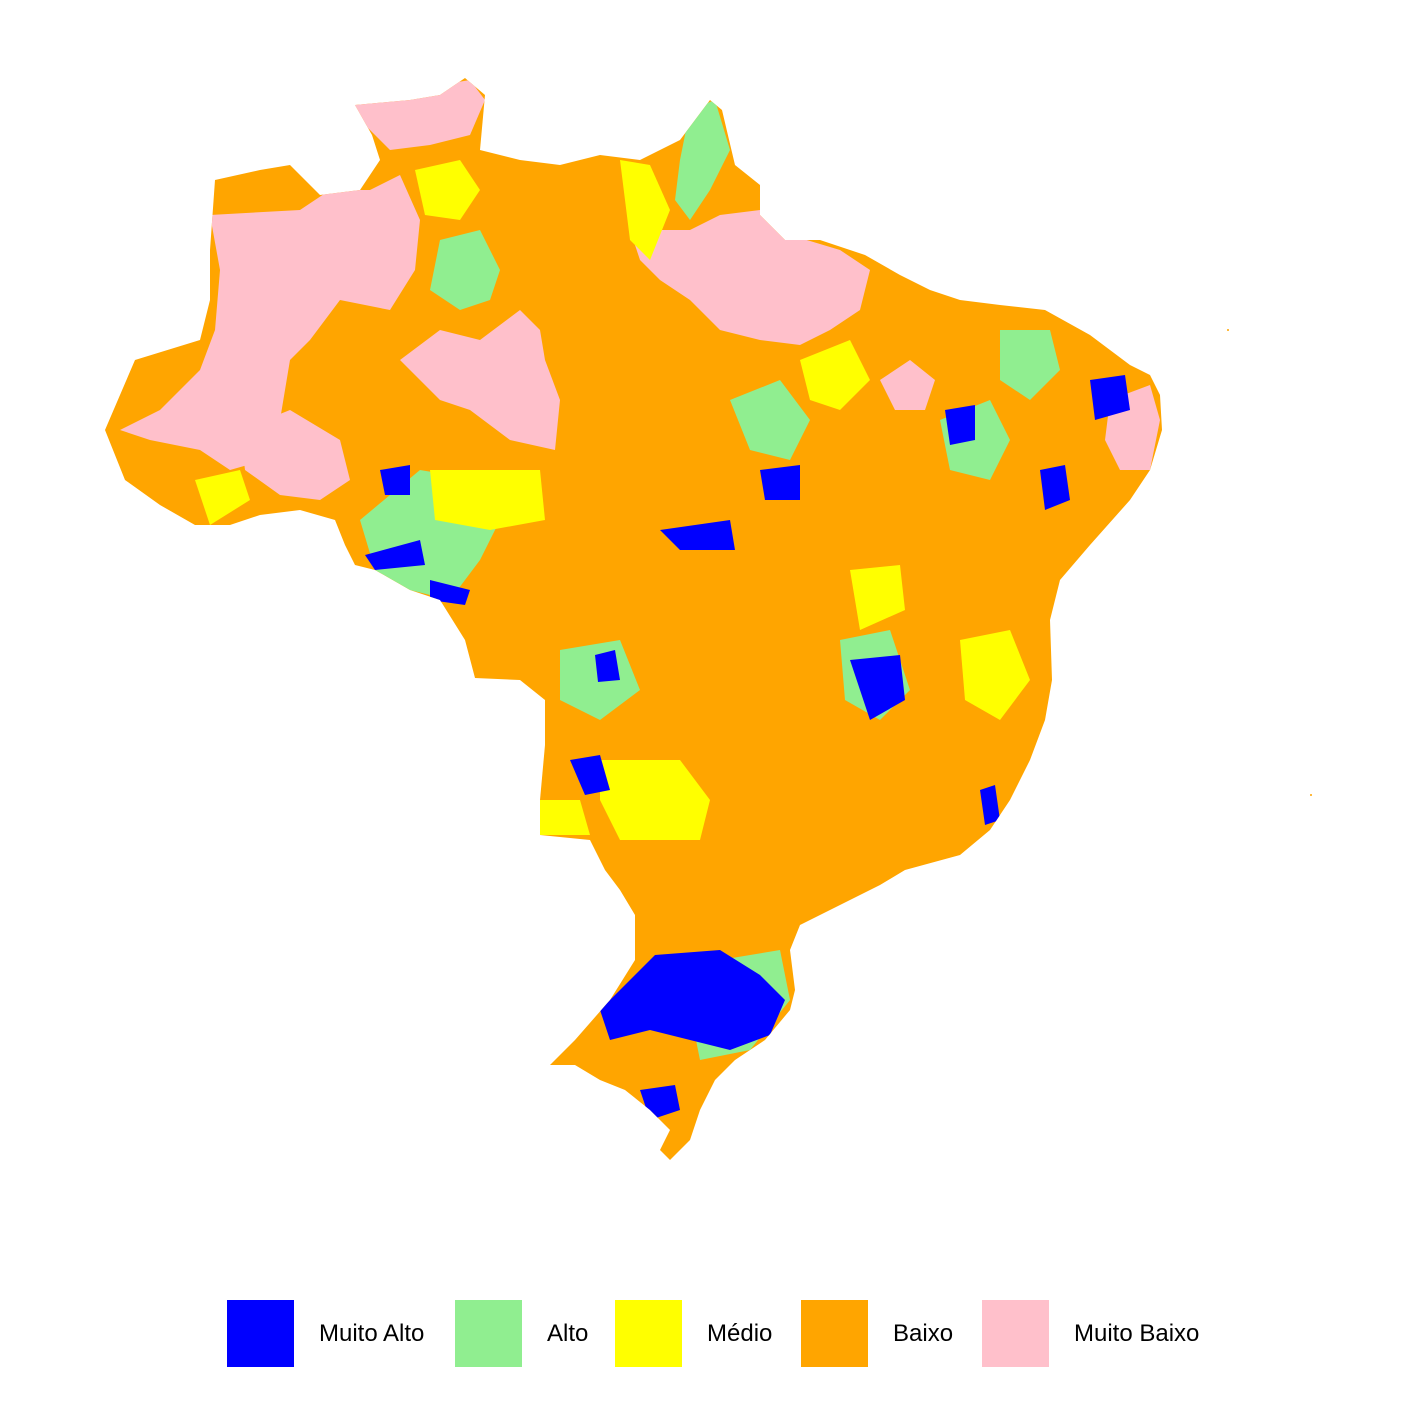 This screenshot has width=1417, height=1417. I want to click on legend-item-muito-alto: Muito Alto, so click(337, 1333).